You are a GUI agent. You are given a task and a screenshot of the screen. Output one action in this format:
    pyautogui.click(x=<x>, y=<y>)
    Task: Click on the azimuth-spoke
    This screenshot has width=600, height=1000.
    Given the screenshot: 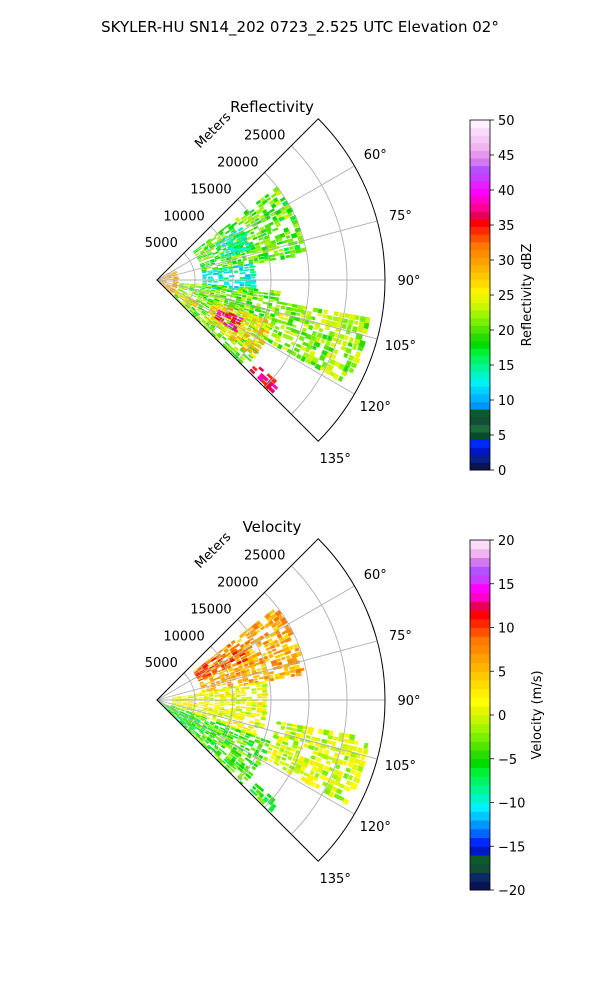 What is the action you would take?
    pyautogui.click(x=255, y=757)
    